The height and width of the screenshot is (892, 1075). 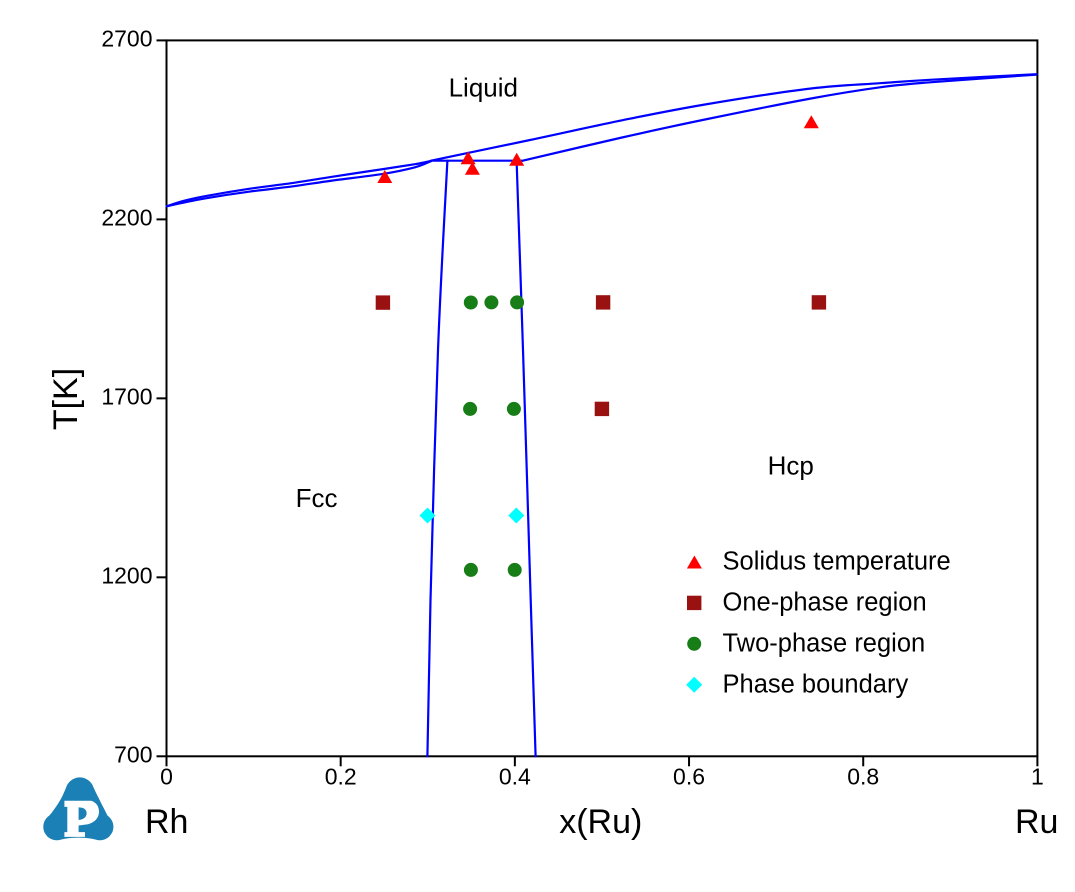 What do you see at coordinates (126, 217) in the screenshot?
I see `svg-text: 2200` at bounding box center [126, 217].